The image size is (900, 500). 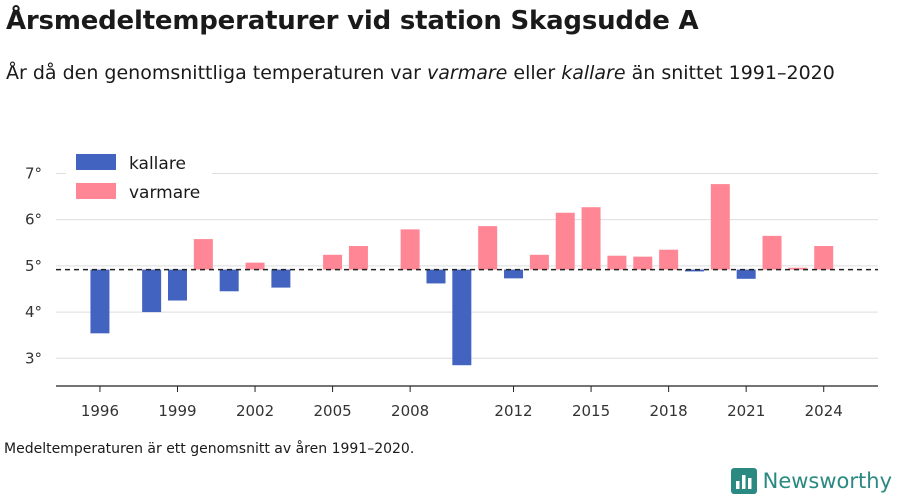 I want to click on bar-2019, so click(x=694, y=270).